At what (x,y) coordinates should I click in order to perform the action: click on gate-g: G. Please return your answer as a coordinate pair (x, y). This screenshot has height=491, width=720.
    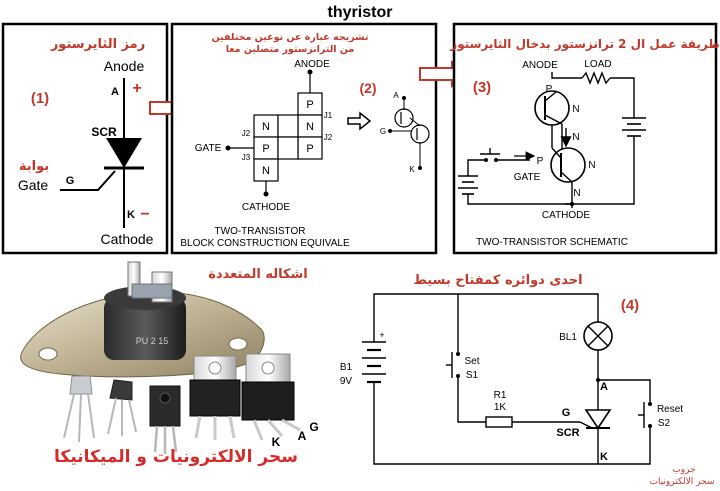
    Looking at the image, I should click on (70, 181).